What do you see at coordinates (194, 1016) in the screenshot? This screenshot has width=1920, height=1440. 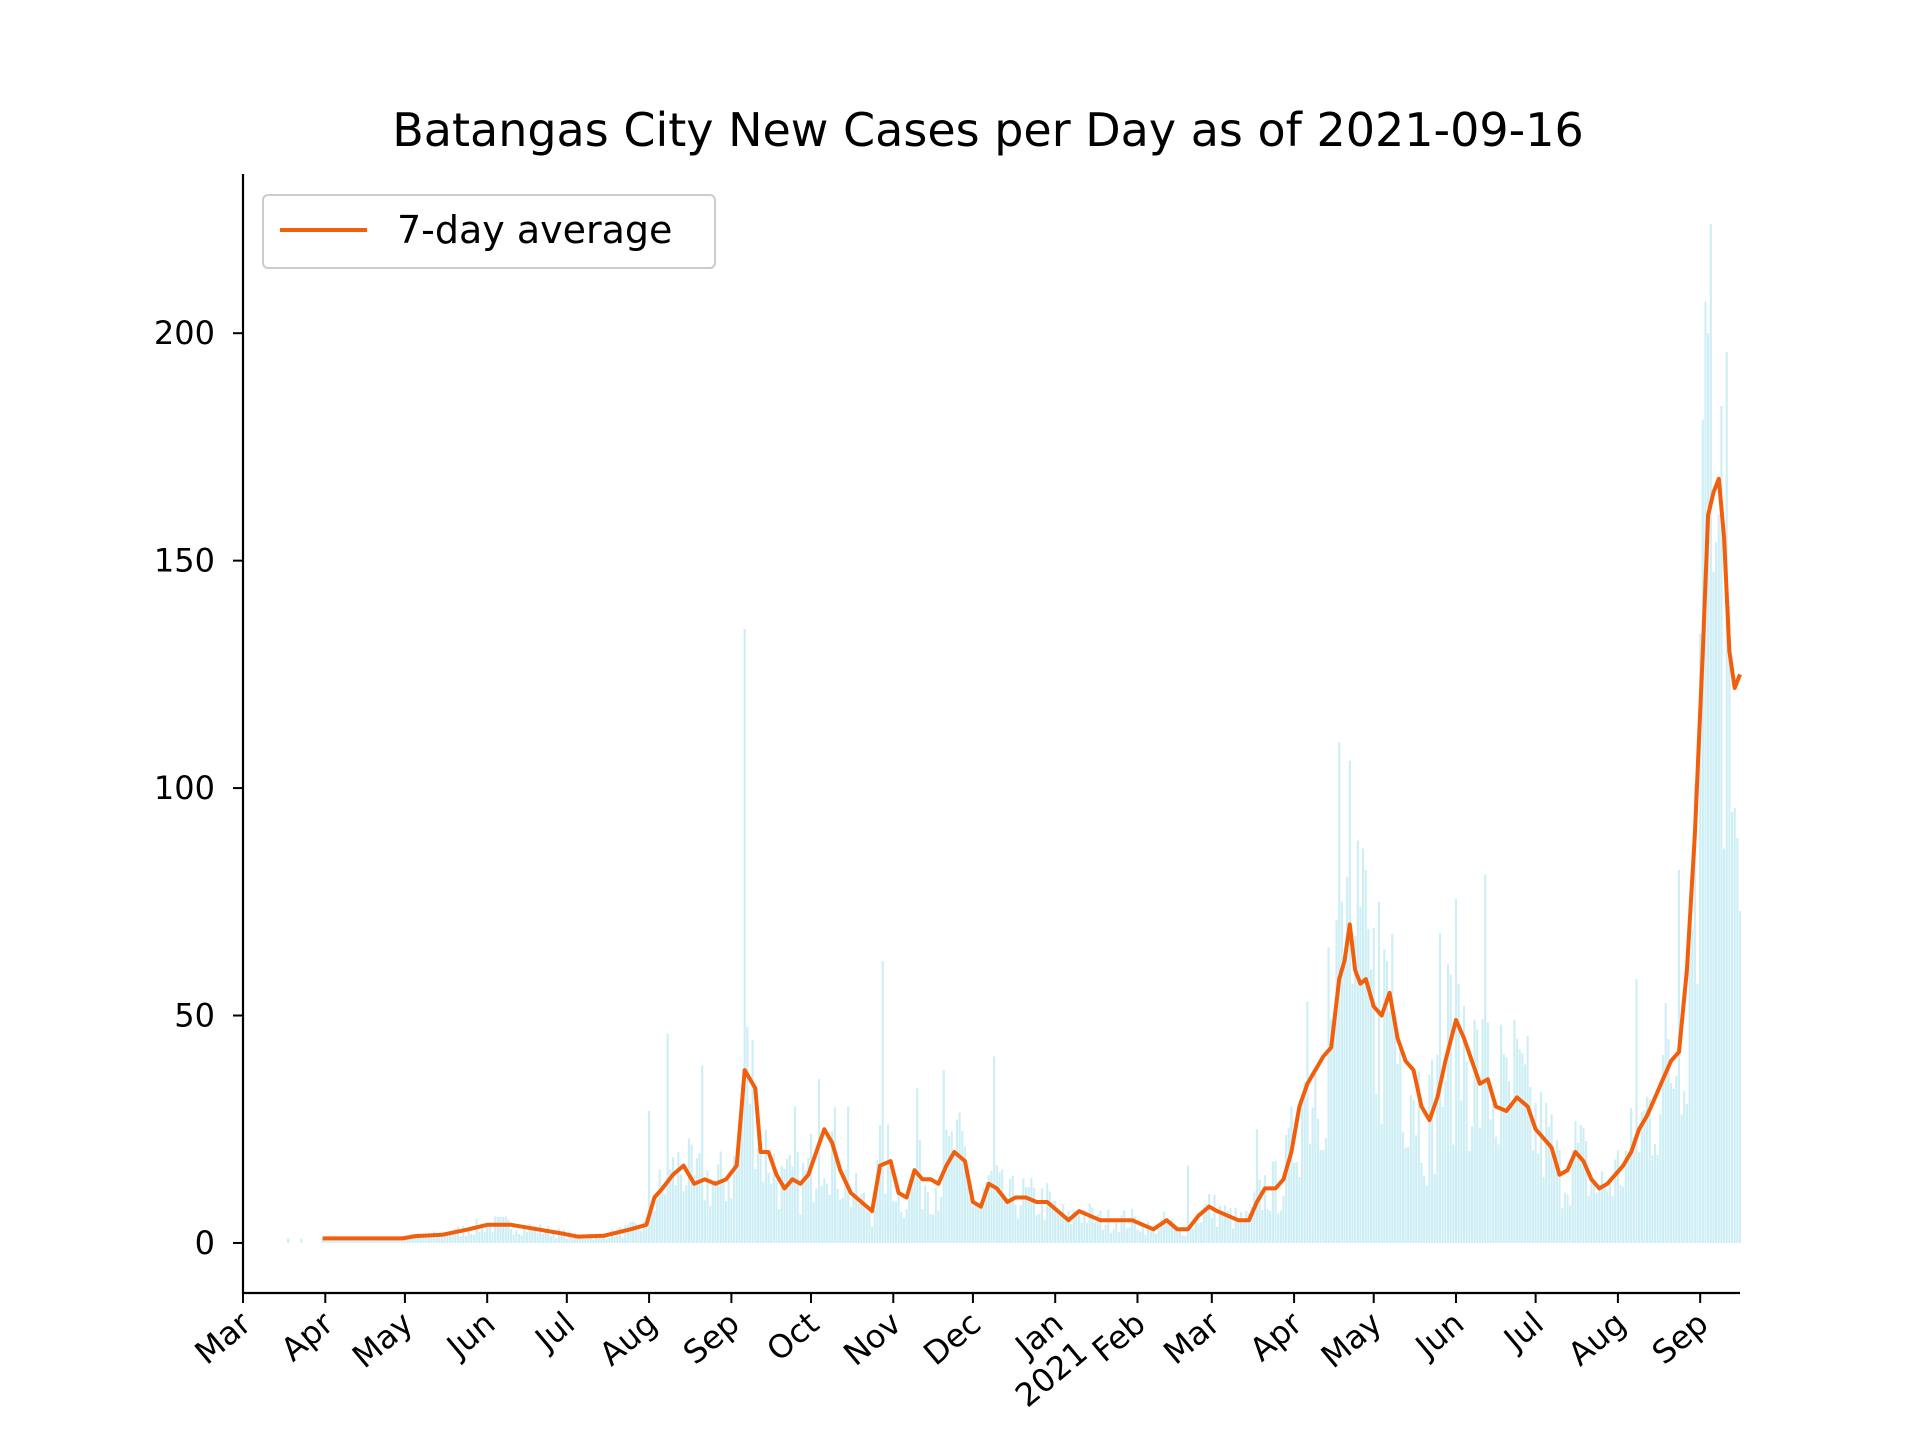 I see `y-tick-label: 50` at bounding box center [194, 1016].